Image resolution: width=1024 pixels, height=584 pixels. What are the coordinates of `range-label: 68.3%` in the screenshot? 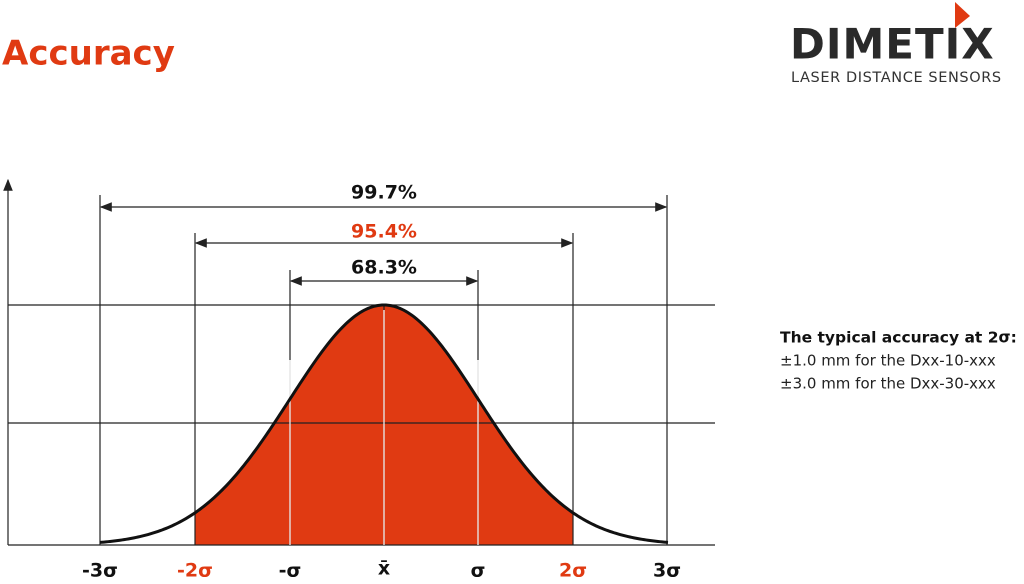 It's located at (384, 268).